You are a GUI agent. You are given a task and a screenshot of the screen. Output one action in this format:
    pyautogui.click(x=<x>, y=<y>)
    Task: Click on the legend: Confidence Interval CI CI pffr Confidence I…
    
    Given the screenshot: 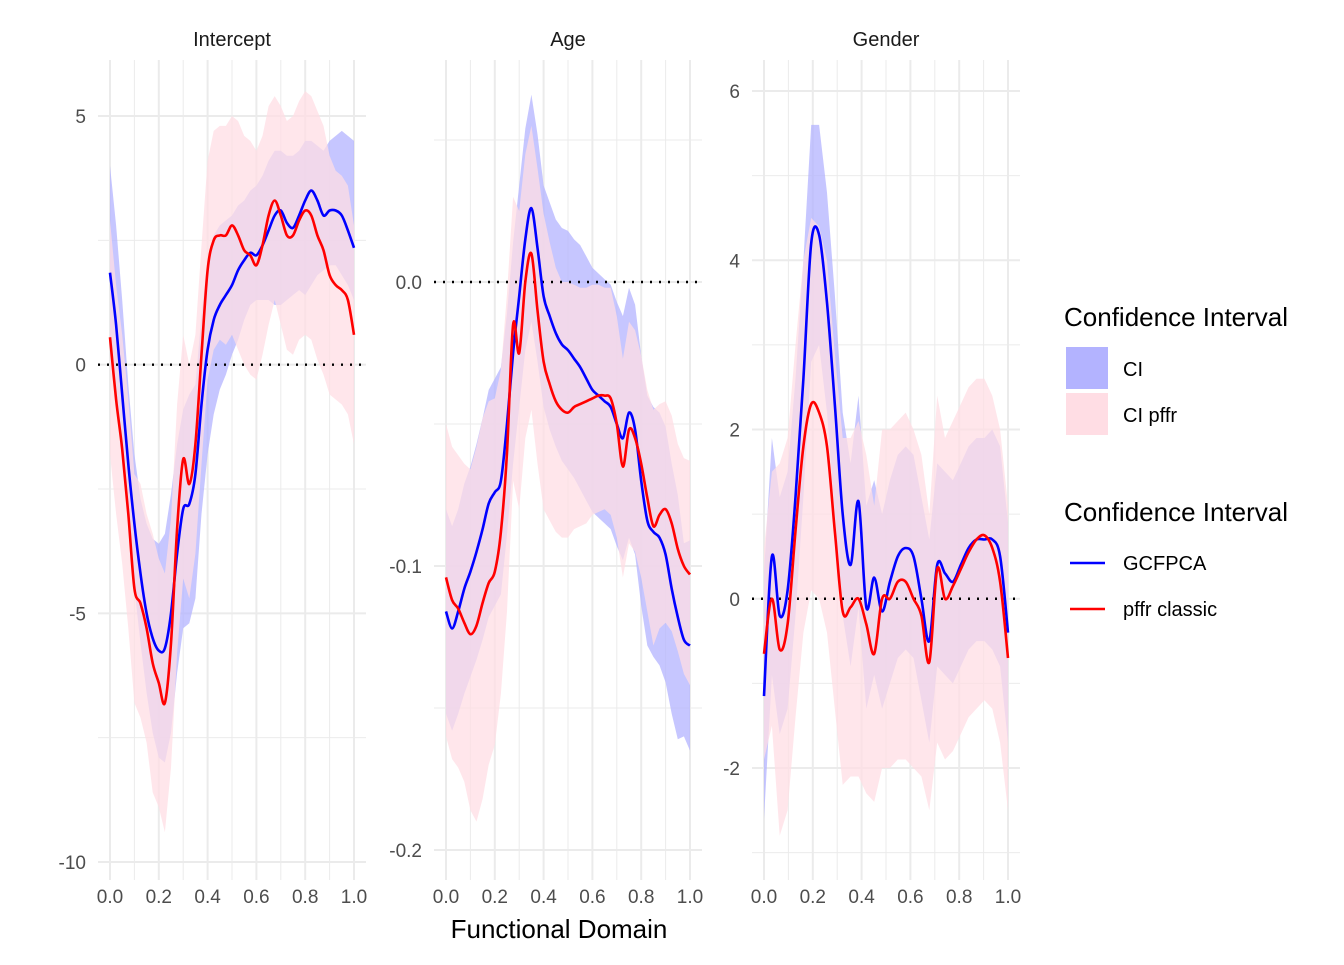 What is the action you would take?
    pyautogui.click(x=1176, y=461)
    